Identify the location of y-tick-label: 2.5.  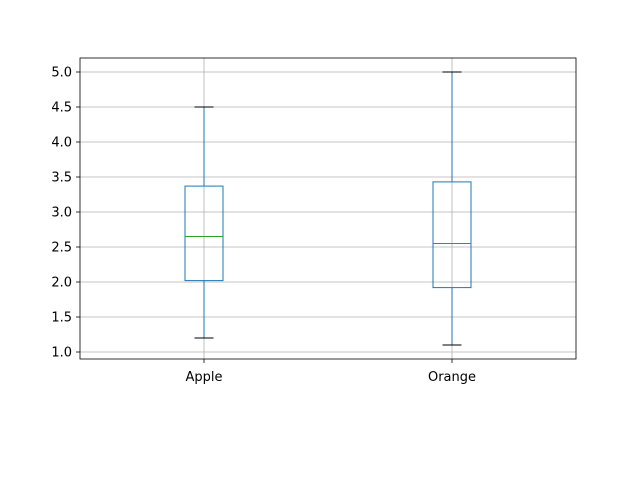
(61, 248).